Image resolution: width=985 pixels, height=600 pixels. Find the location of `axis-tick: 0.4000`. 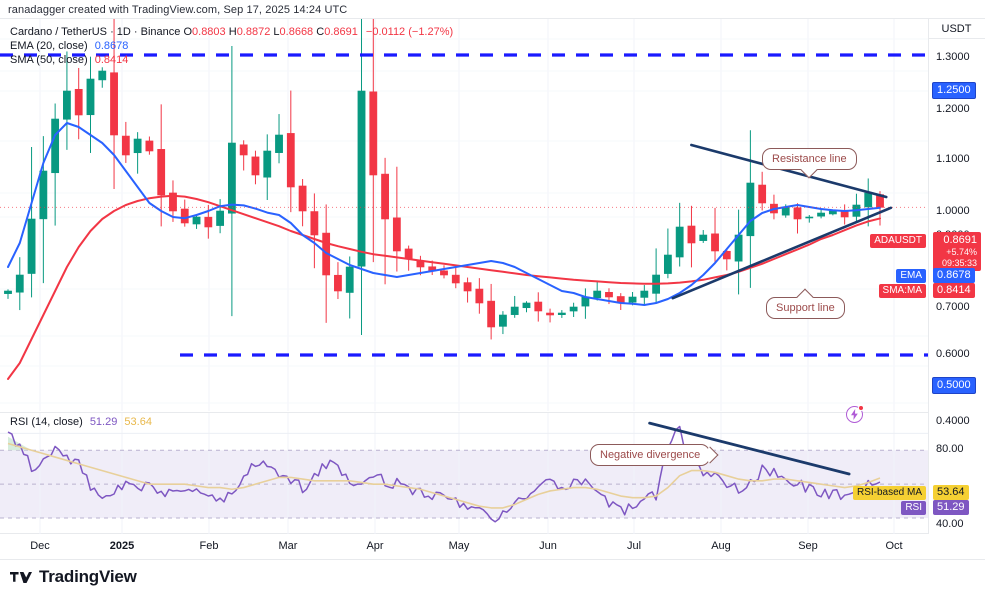

axis-tick: 0.4000 is located at coordinates (953, 421).